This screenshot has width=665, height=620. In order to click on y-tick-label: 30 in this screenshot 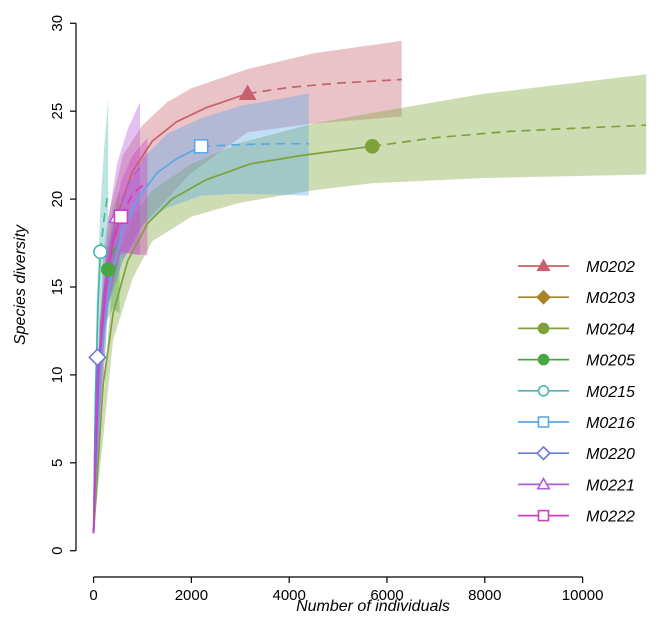, I will do `click(57, 23)`.